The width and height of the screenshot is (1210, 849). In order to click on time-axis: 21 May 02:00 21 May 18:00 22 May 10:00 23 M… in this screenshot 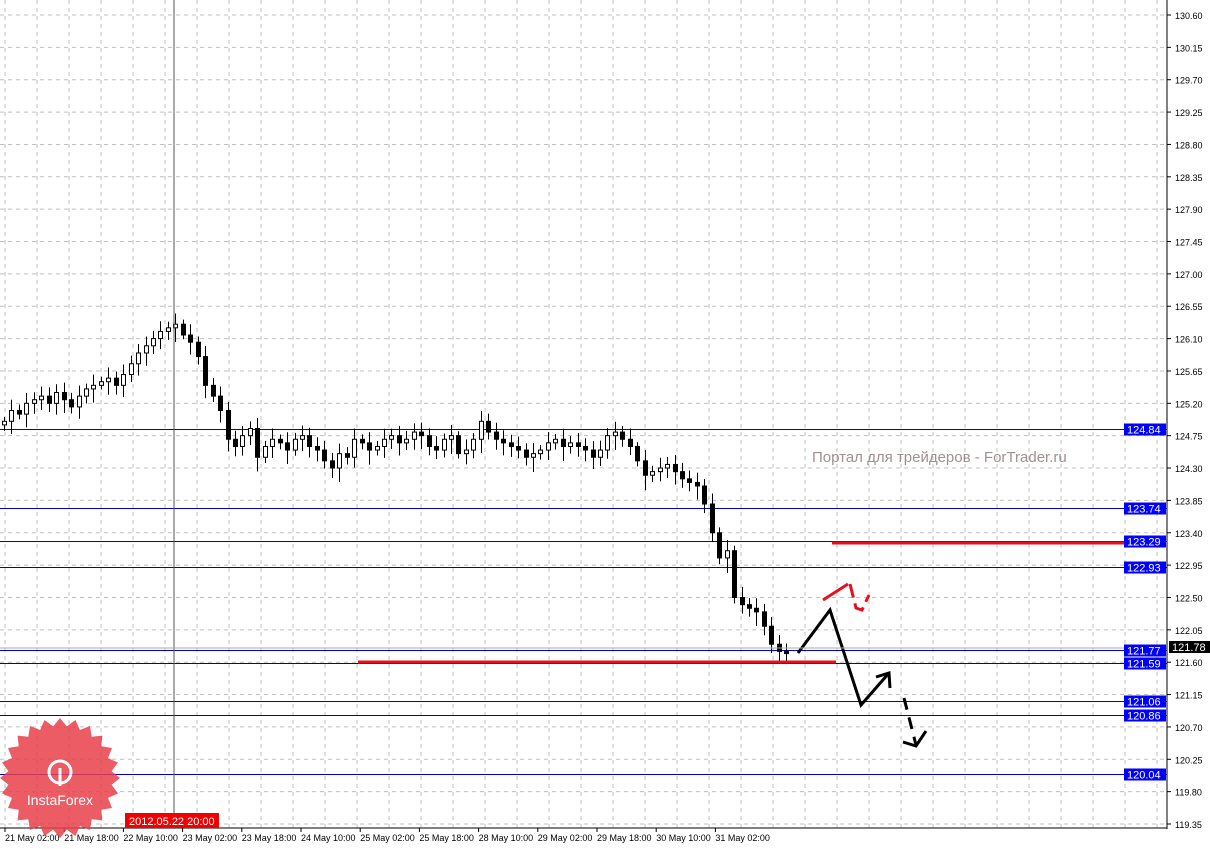, I will do `click(387, 835)`.